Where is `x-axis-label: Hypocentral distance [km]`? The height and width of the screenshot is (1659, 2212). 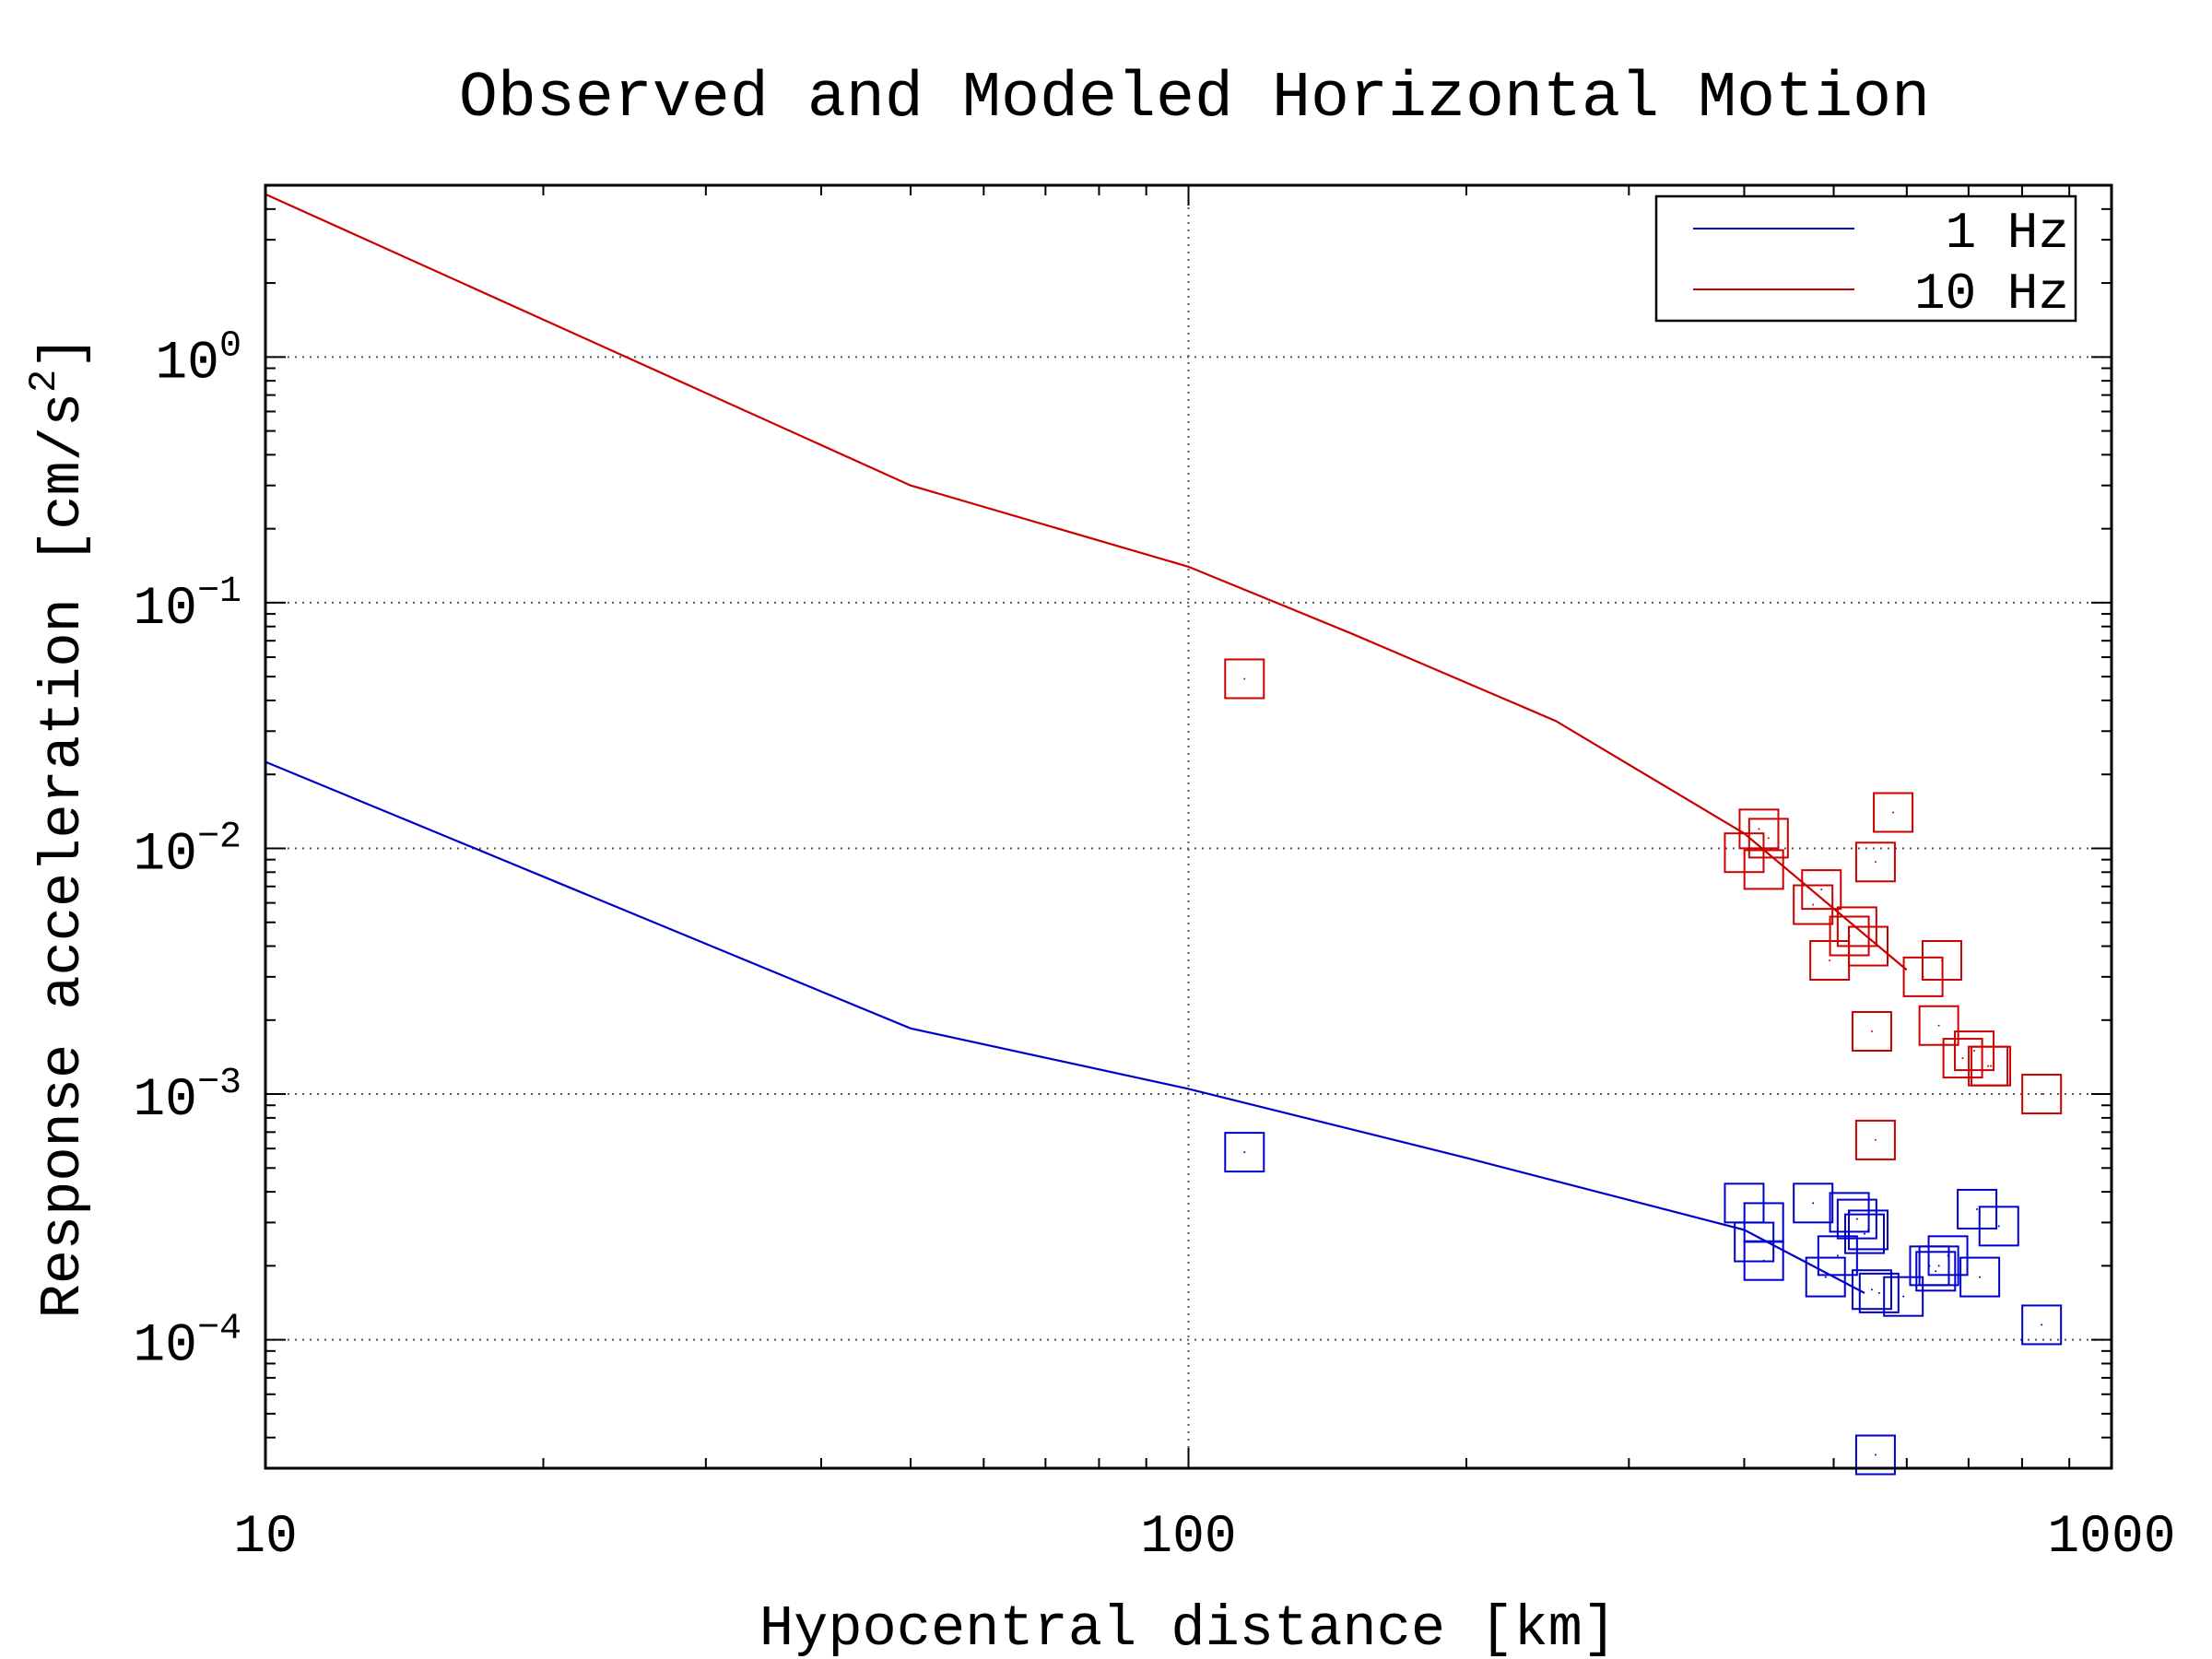 x-axis-label: Hypocentral distance [km] is located at coordinates (1188, 1627).